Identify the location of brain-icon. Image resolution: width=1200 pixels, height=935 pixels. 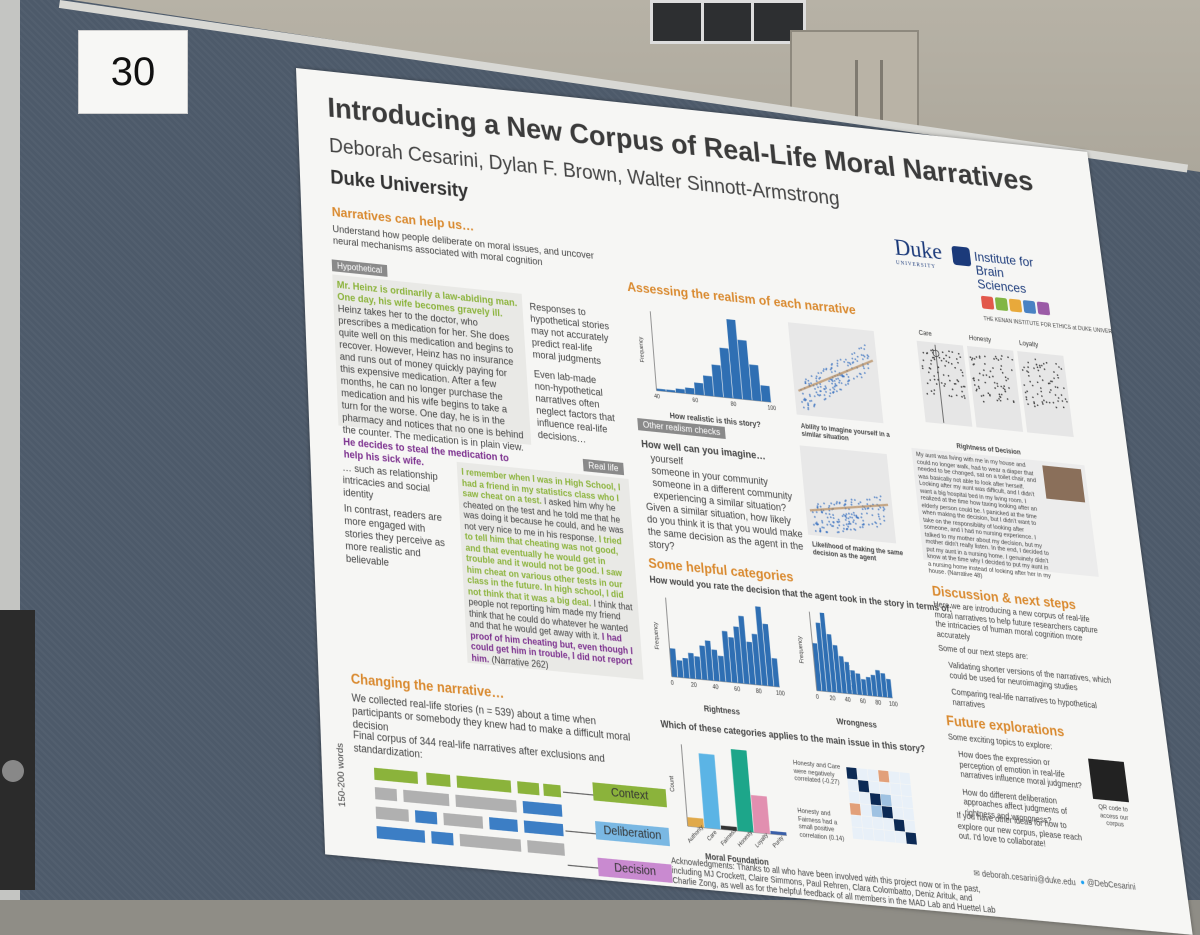
(961, 256).